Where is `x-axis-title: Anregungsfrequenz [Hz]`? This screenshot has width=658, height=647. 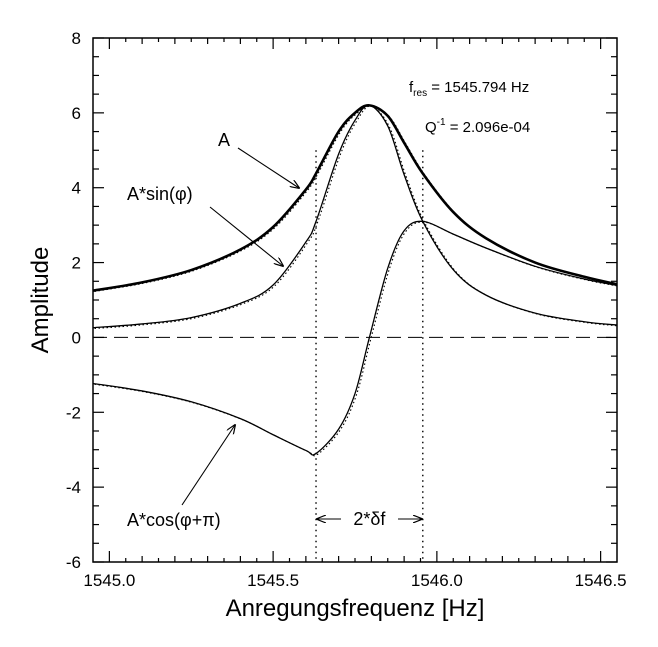
x-axis-title: Anregungsfrequenz [Hz] is located at coordinates (355, 608).